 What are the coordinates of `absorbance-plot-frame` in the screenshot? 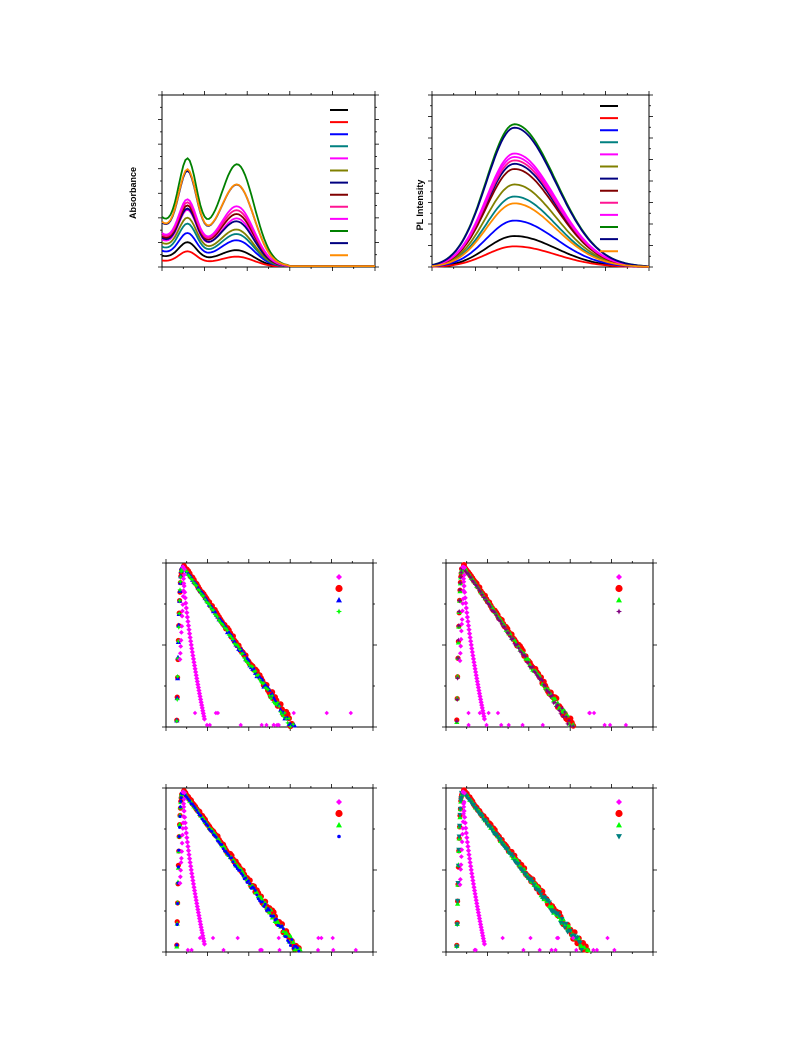 It's located at (268, 181).